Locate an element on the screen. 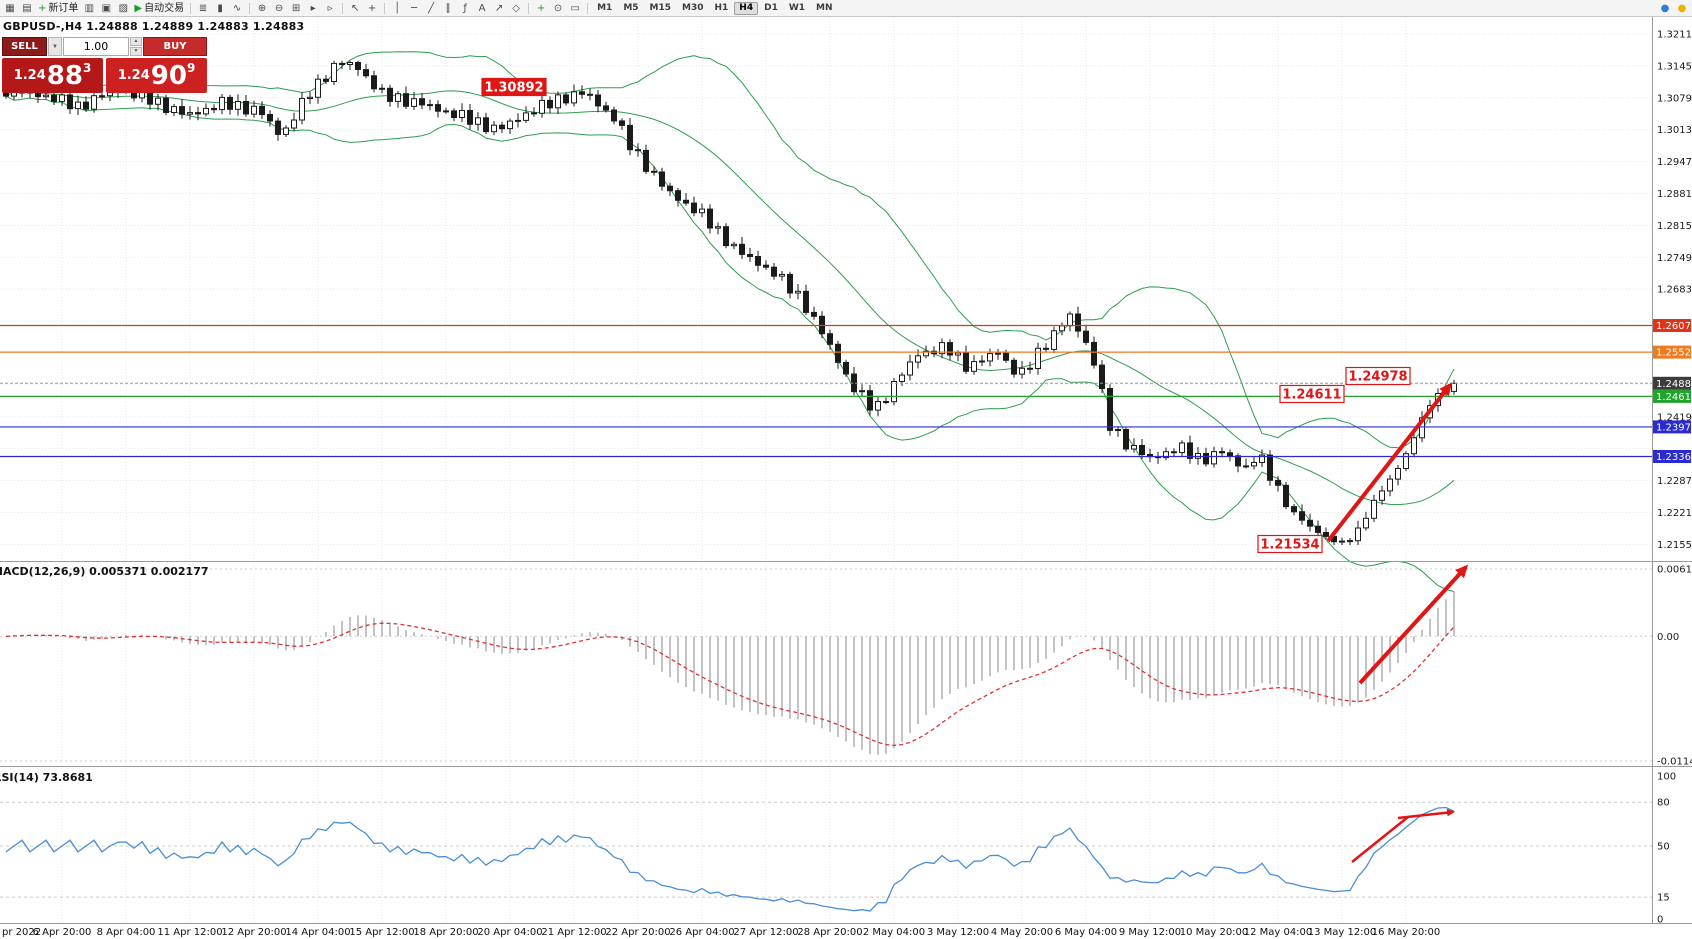  time-label: 10 May 20:00 is located at coordinates (1214, 932).